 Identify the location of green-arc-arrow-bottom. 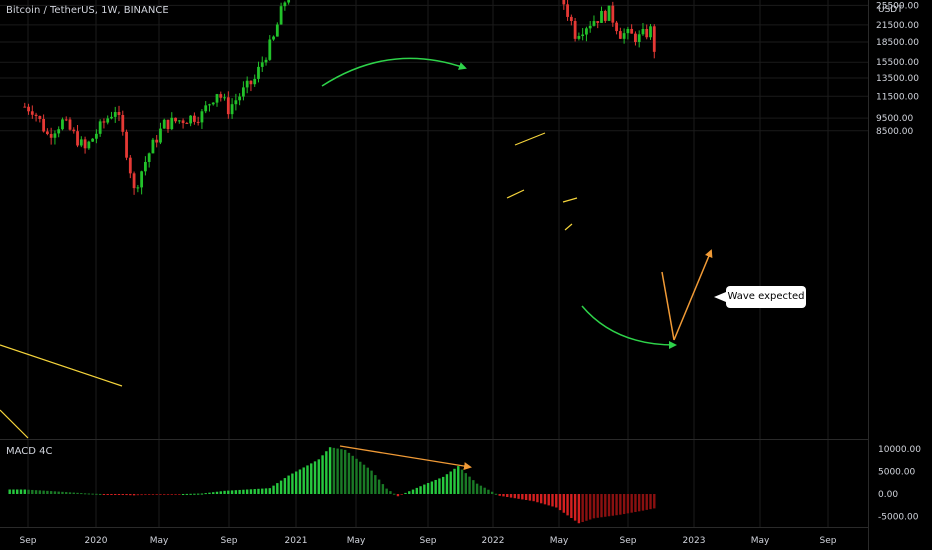
(629, 327).